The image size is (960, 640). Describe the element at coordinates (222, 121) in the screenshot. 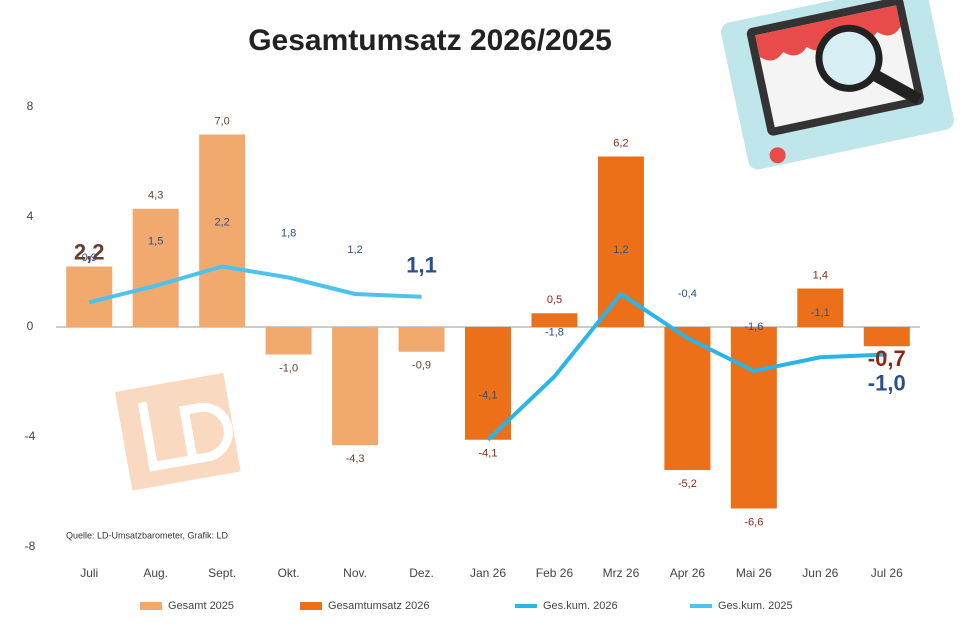

I see `data-label: 7,0` at that location.